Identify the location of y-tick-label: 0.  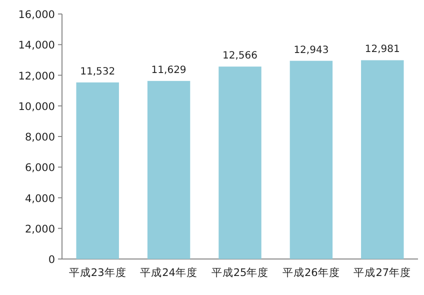
(51, 260).